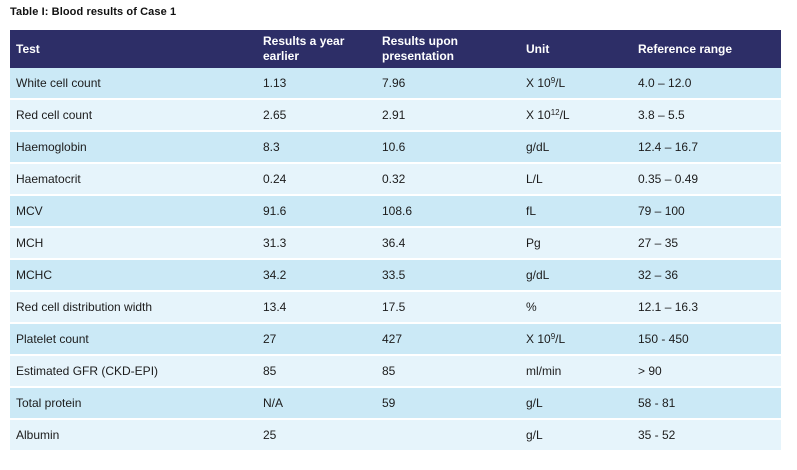 The height and width of the screenshot is (470, 797). Describe the element at coordinates (136, 148) in the screenshot. I see `test-cell: Haemoglobin` at that location.